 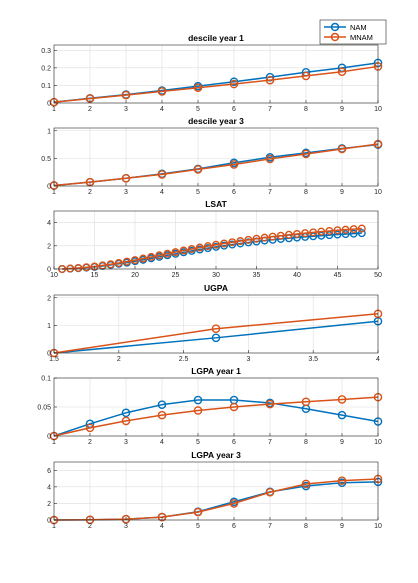 I want to click on subplot-title: descile year 3, so click(x=216, y=121).